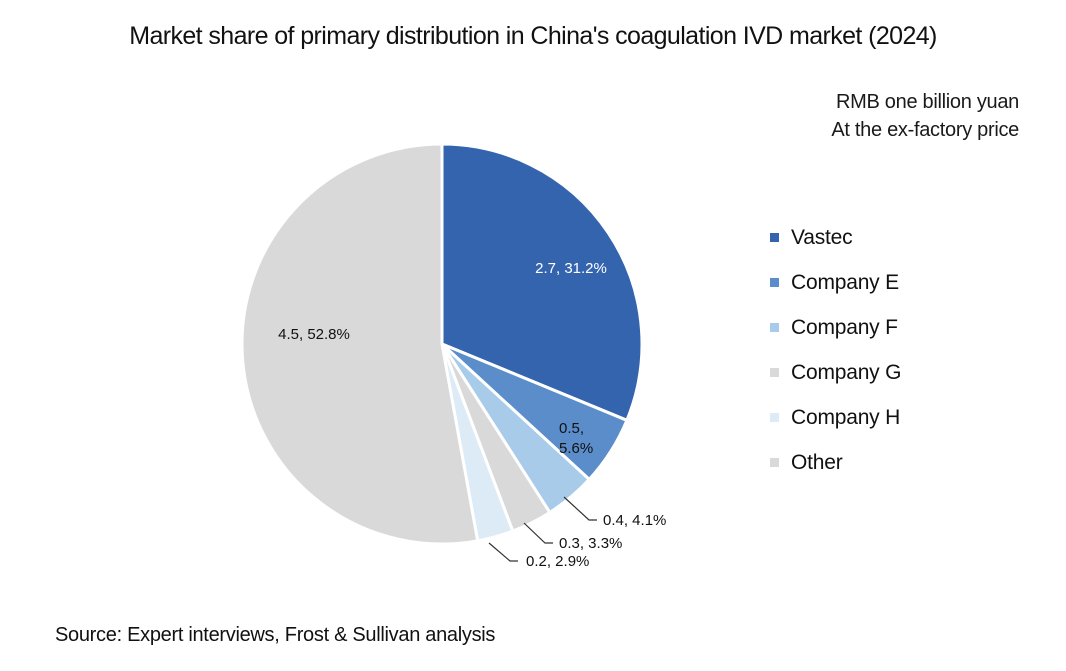 The image size is (1066, 671). What do you see at coordinates (571, 428) in the screenshot?
I see `slice-label-company-e-line1: 0.5,` at bounding box center [571, 428].